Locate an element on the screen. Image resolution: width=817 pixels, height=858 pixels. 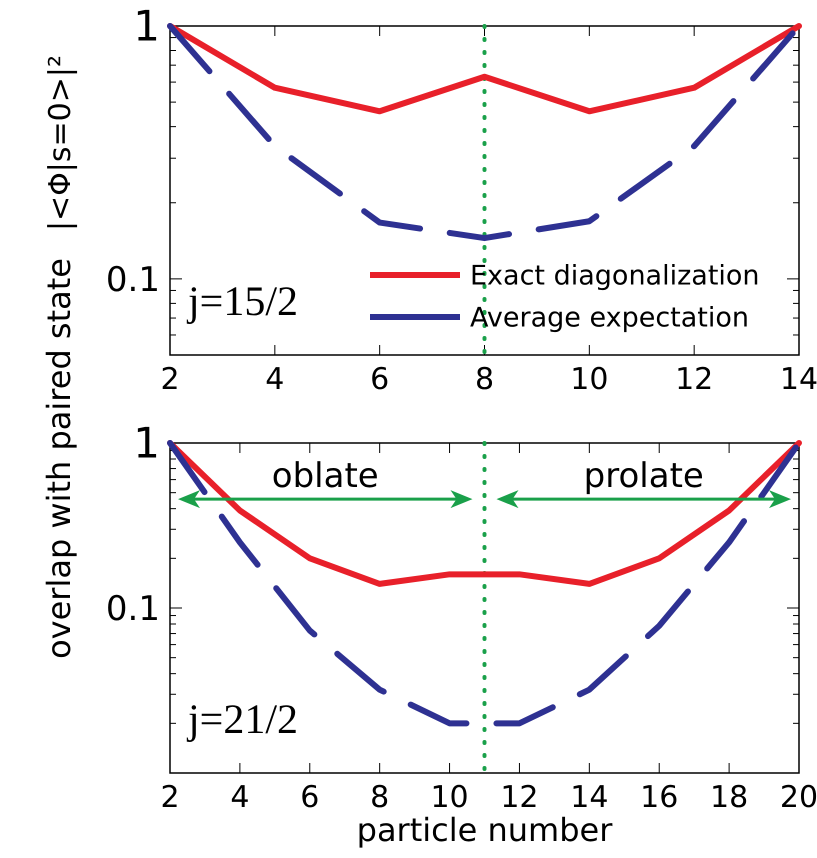
annotation: j=15/2 is located at coordinates (242, 302).